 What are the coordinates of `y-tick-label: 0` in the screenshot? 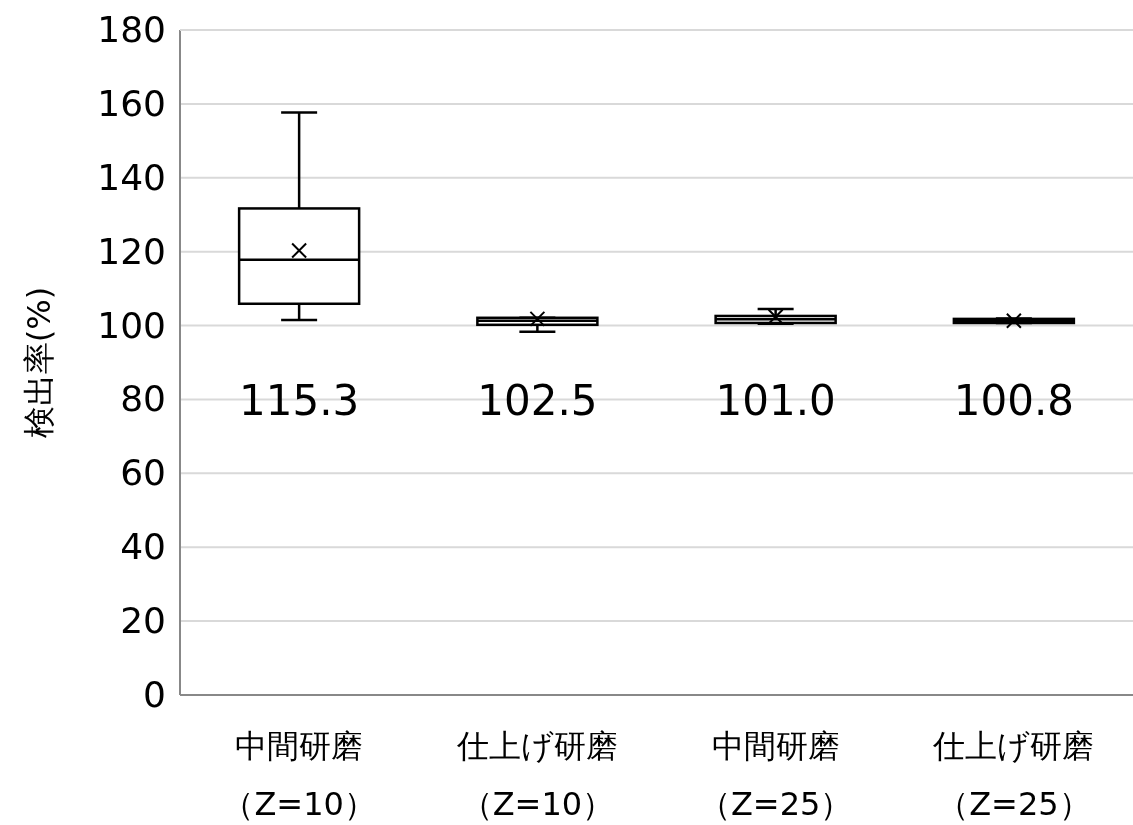 It's located at (154, 694).